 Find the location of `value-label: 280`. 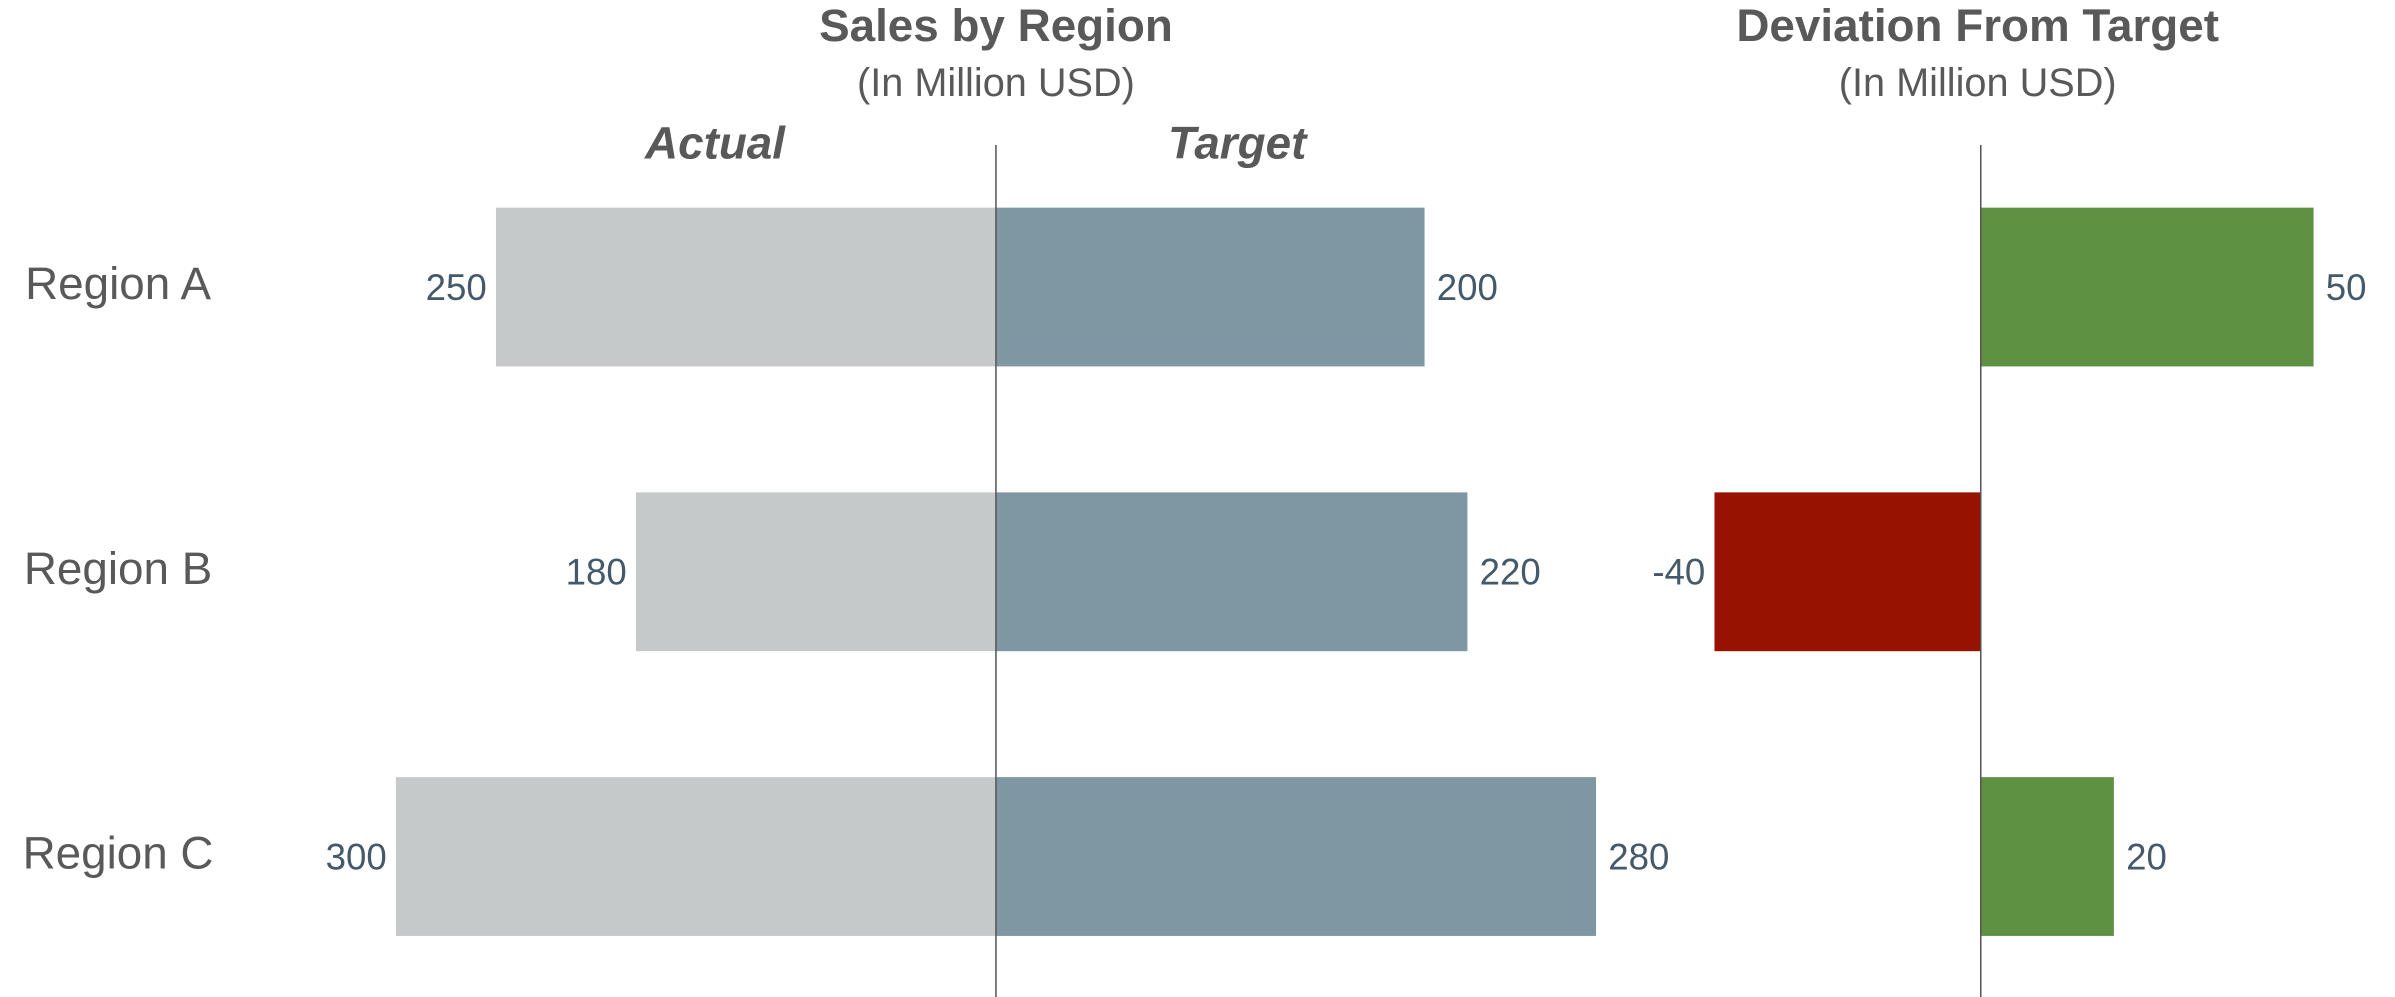

value-label: 280 is located at coordinates (1638, 856).